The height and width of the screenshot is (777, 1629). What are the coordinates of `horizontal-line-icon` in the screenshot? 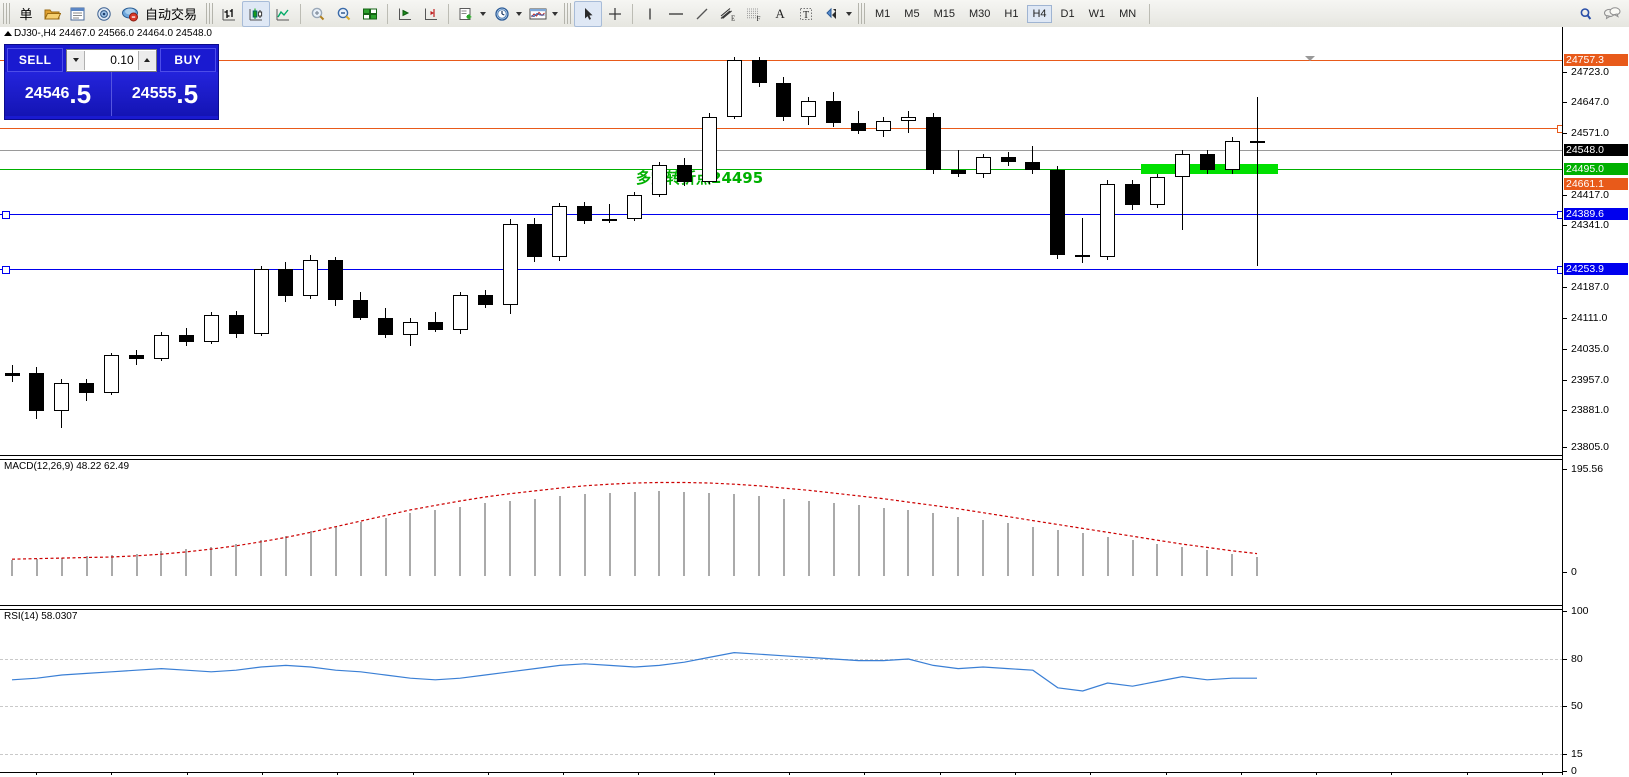 It's located at (676, 14).